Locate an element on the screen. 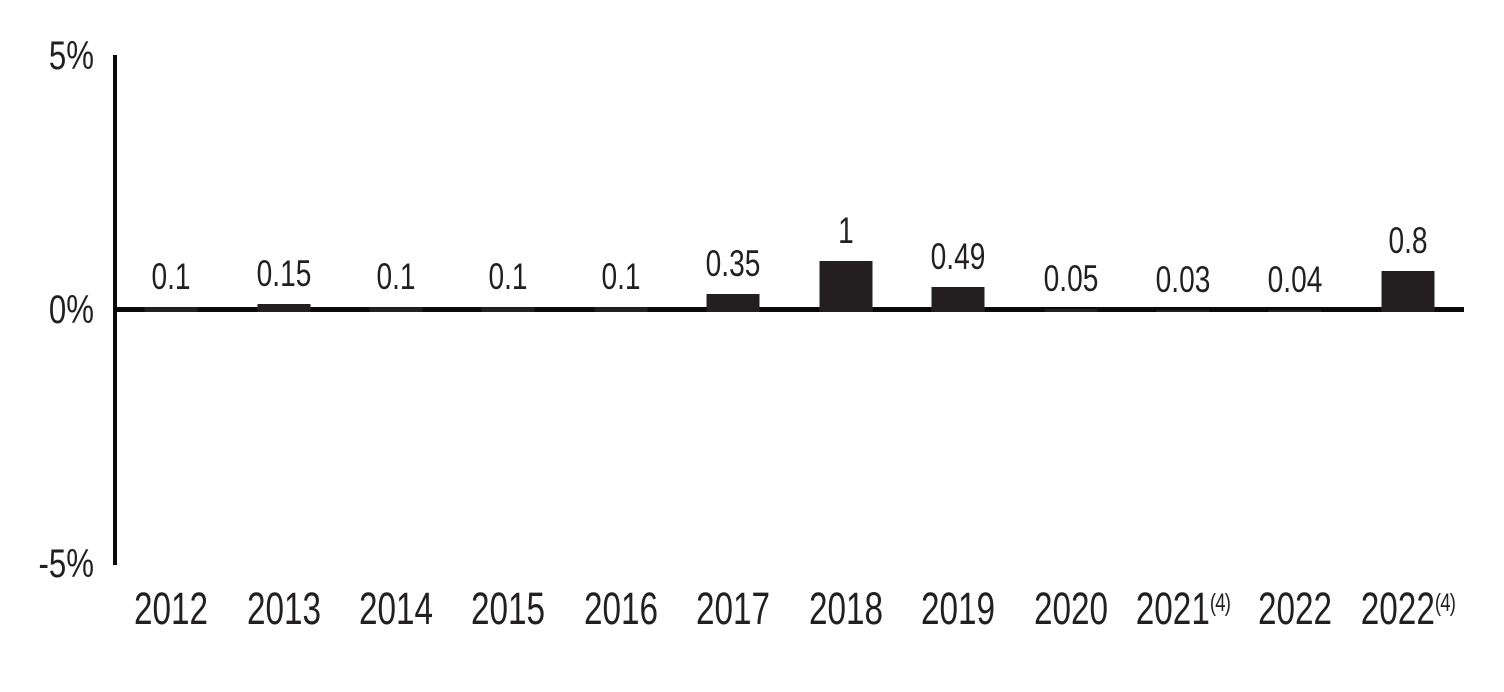 The width and height of the screenshot is (1504, 692). year-text: 2016 is located at coordinates (620, 608).